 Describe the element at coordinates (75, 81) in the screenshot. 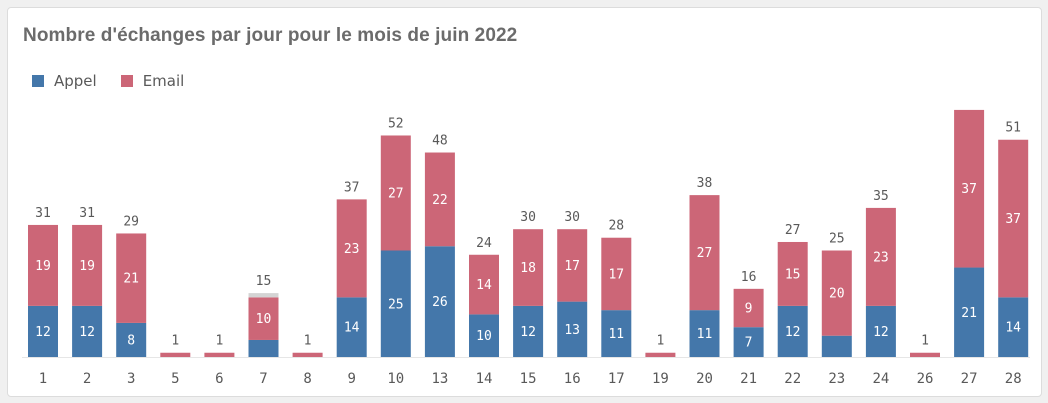

I see `legend-label-appel: Appel` at that location.